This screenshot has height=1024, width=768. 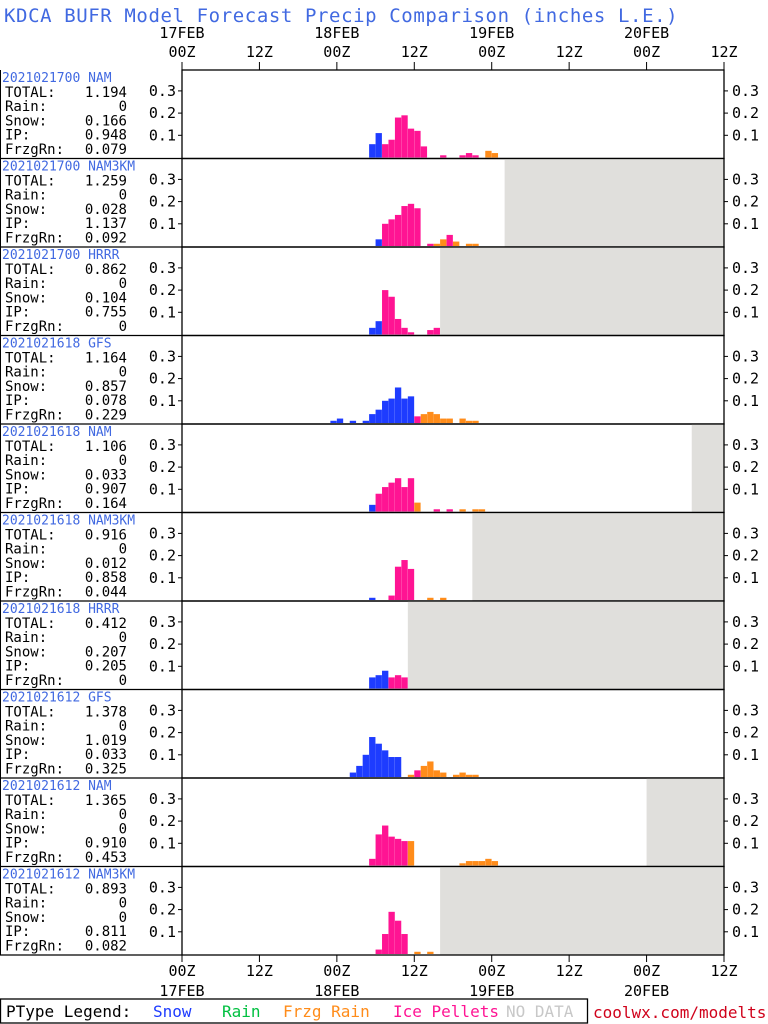 I want to click on stat-value: 0.166, so click(x=106, y=121).